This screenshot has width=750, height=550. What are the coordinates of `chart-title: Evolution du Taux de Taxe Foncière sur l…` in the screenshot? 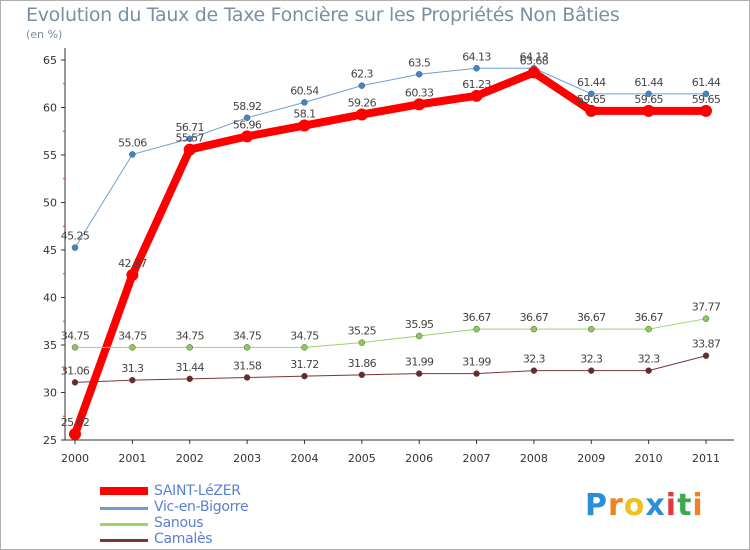 It's located at (323, 15).